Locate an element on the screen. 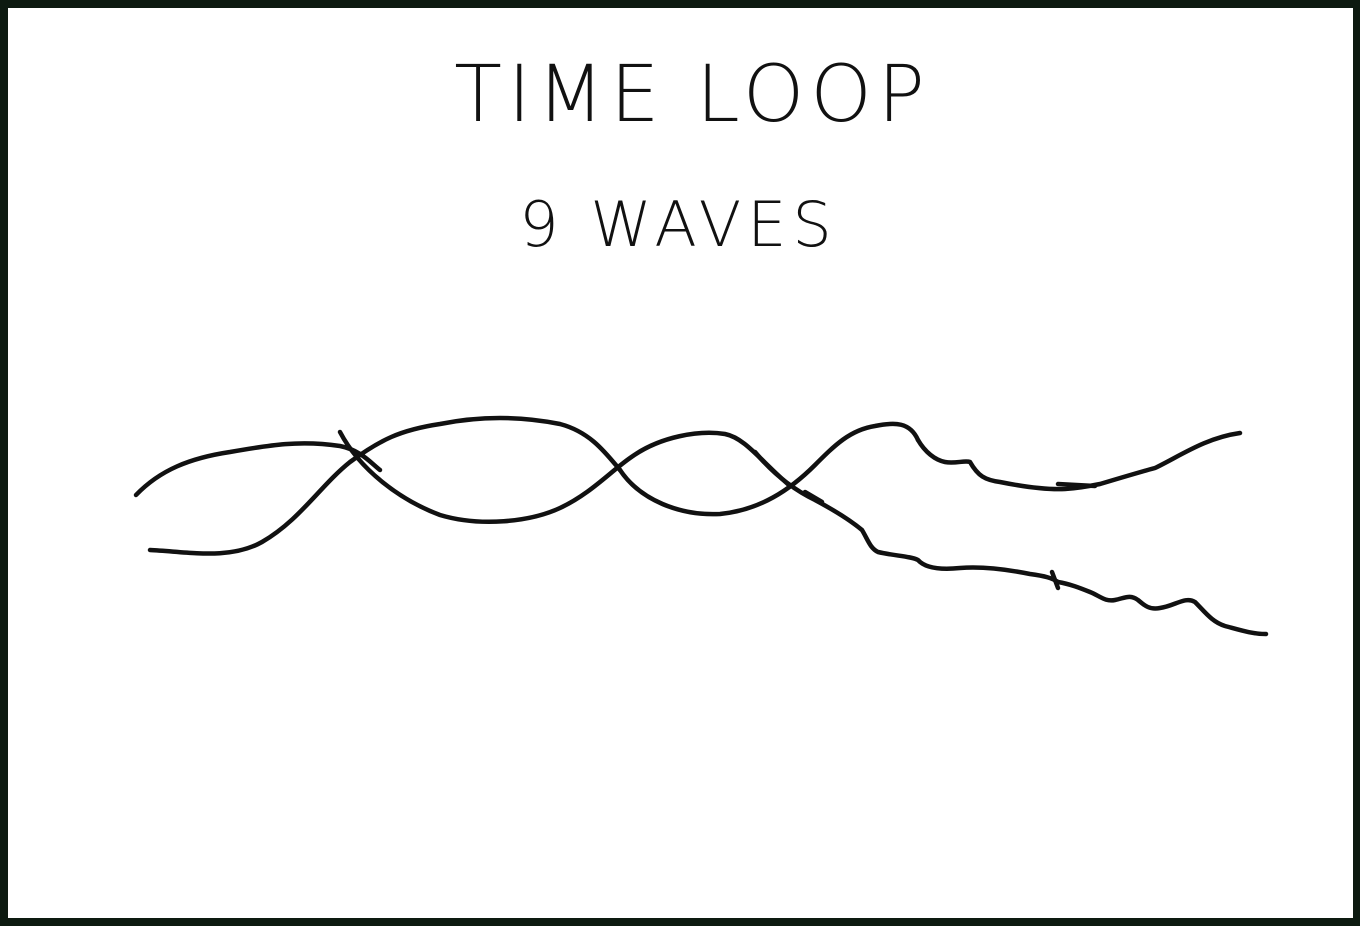 The width and height of the screenshot is (1360, 926). wave-strand-d is located at coordinates (769, 469).